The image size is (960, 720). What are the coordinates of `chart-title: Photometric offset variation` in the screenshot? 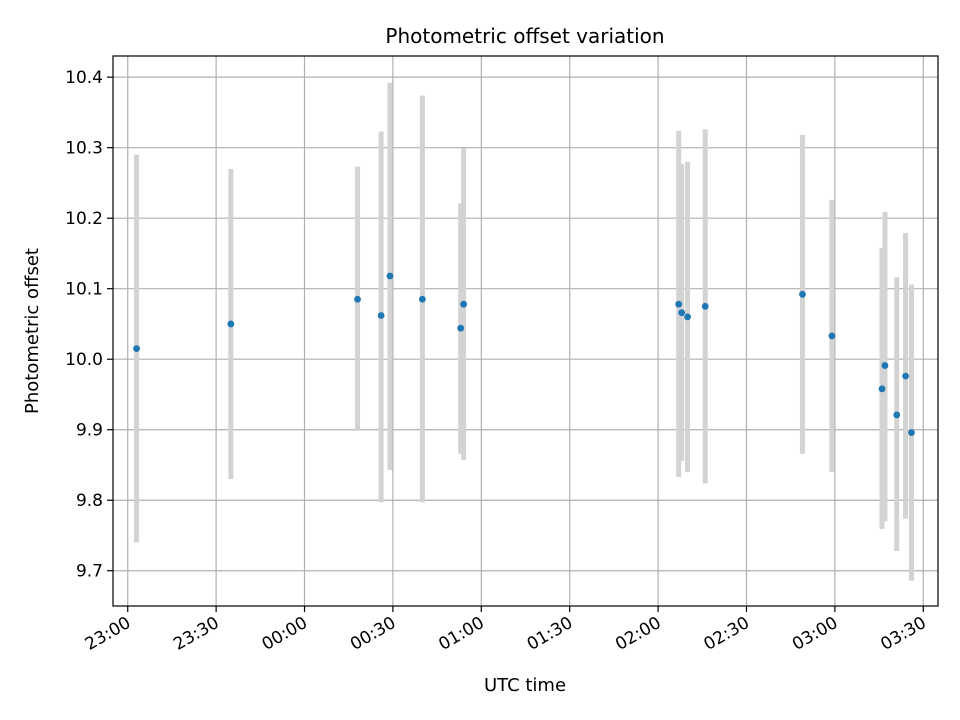 It's located at (524, 36).